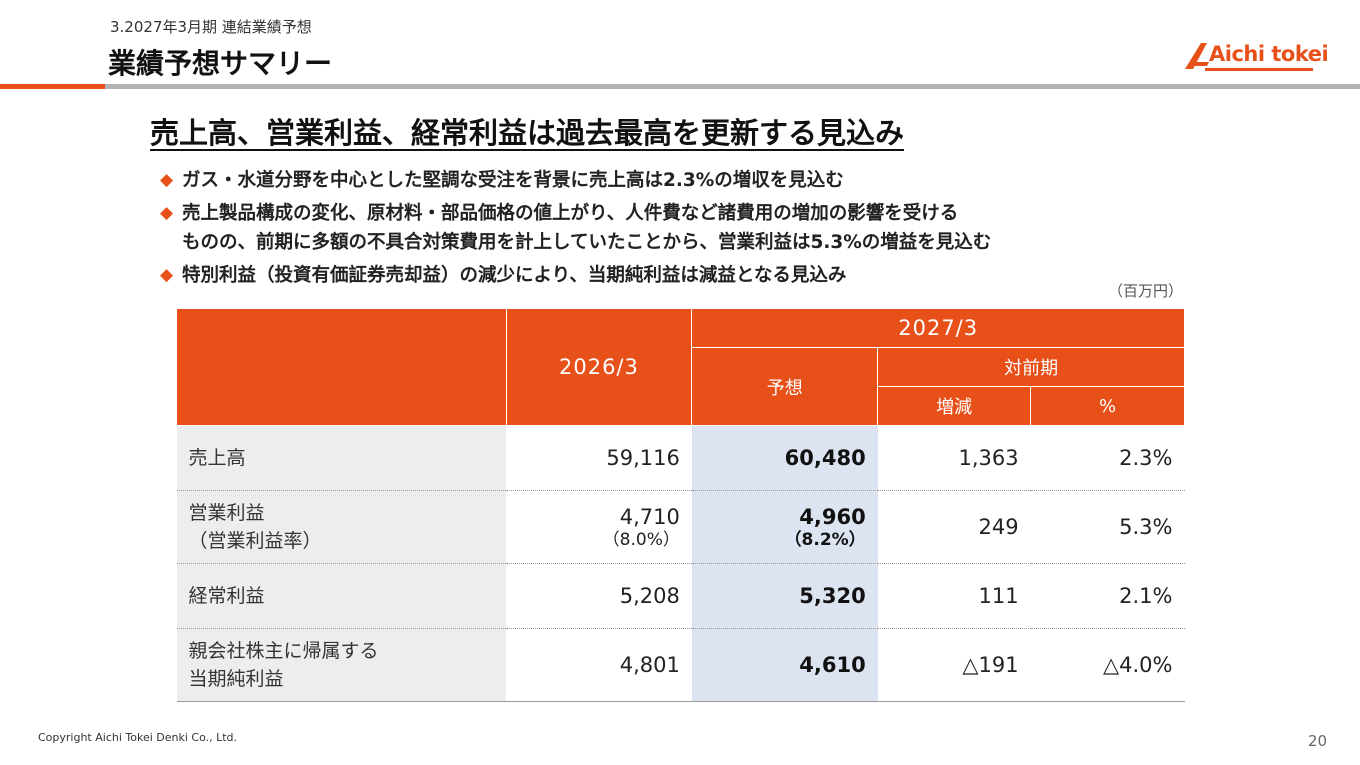  I want to click on unit-label: （百万円）, so click(1146, 291).